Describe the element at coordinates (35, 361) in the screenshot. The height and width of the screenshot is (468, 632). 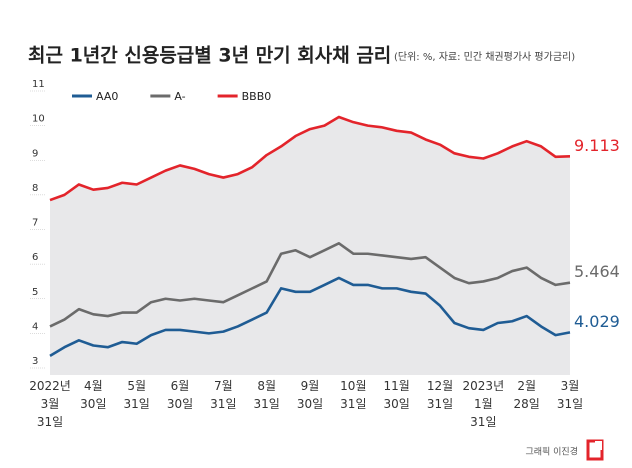
I see `y-tick-label: 3` at that location.